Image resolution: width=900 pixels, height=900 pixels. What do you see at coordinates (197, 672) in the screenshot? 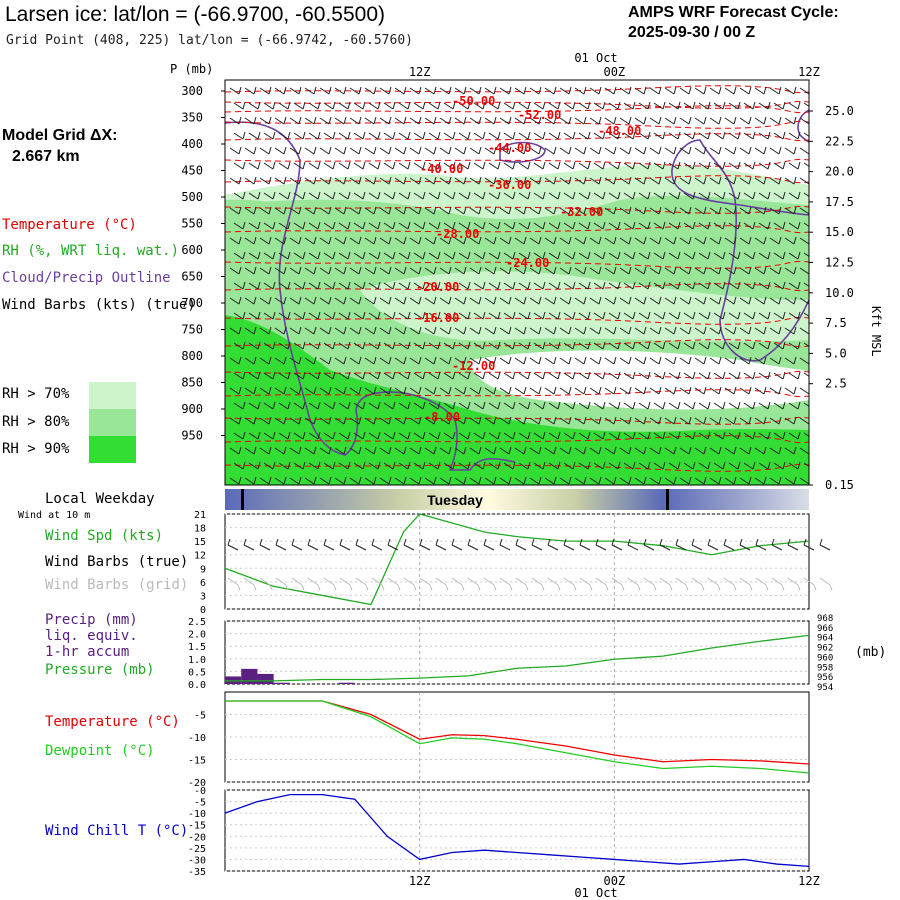
I see `precip-tick: 0.5` at bounding box center [197, 672].